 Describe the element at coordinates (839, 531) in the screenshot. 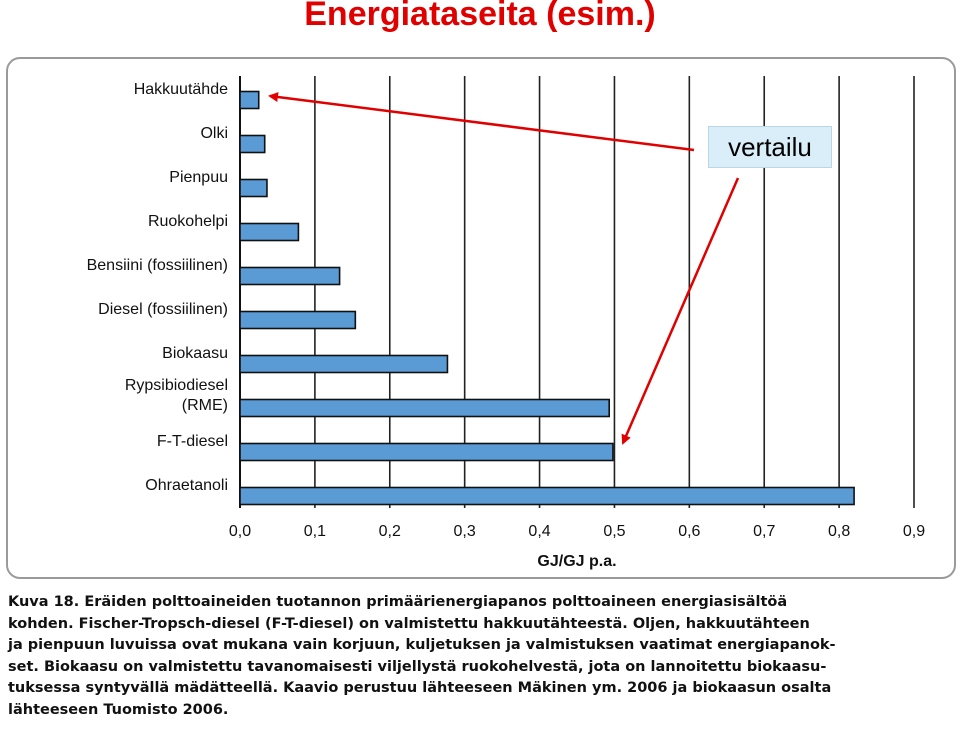

I see `x-tick-label: 0,8` at that location.